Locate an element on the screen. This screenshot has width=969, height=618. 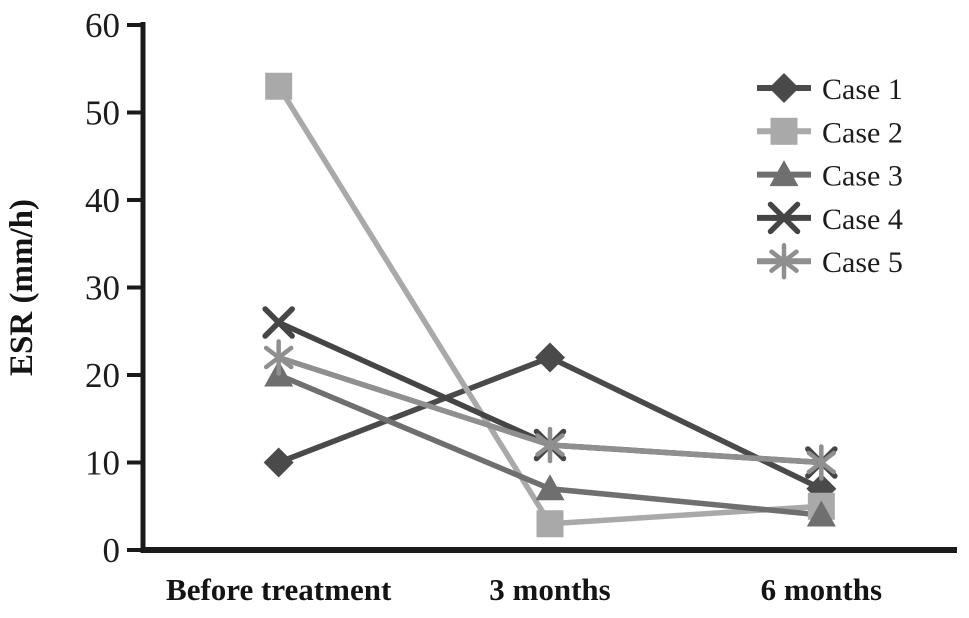
y-tick-label: 30 is located at coordinates (102, 288).